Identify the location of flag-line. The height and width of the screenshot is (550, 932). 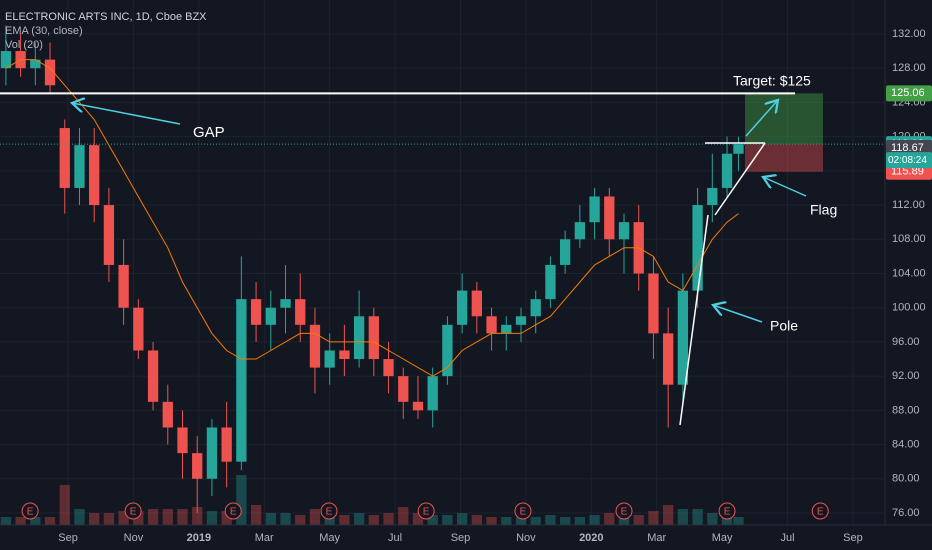
(740, 179).